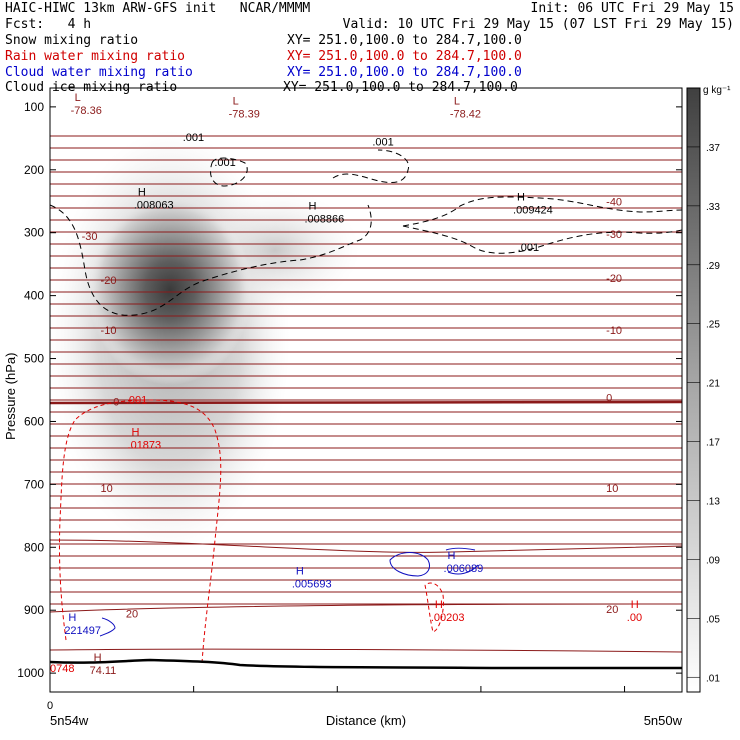  Describe the element at coordinates (34, 421) in the screenshot. I see `y-tick-label: 600` at that location.